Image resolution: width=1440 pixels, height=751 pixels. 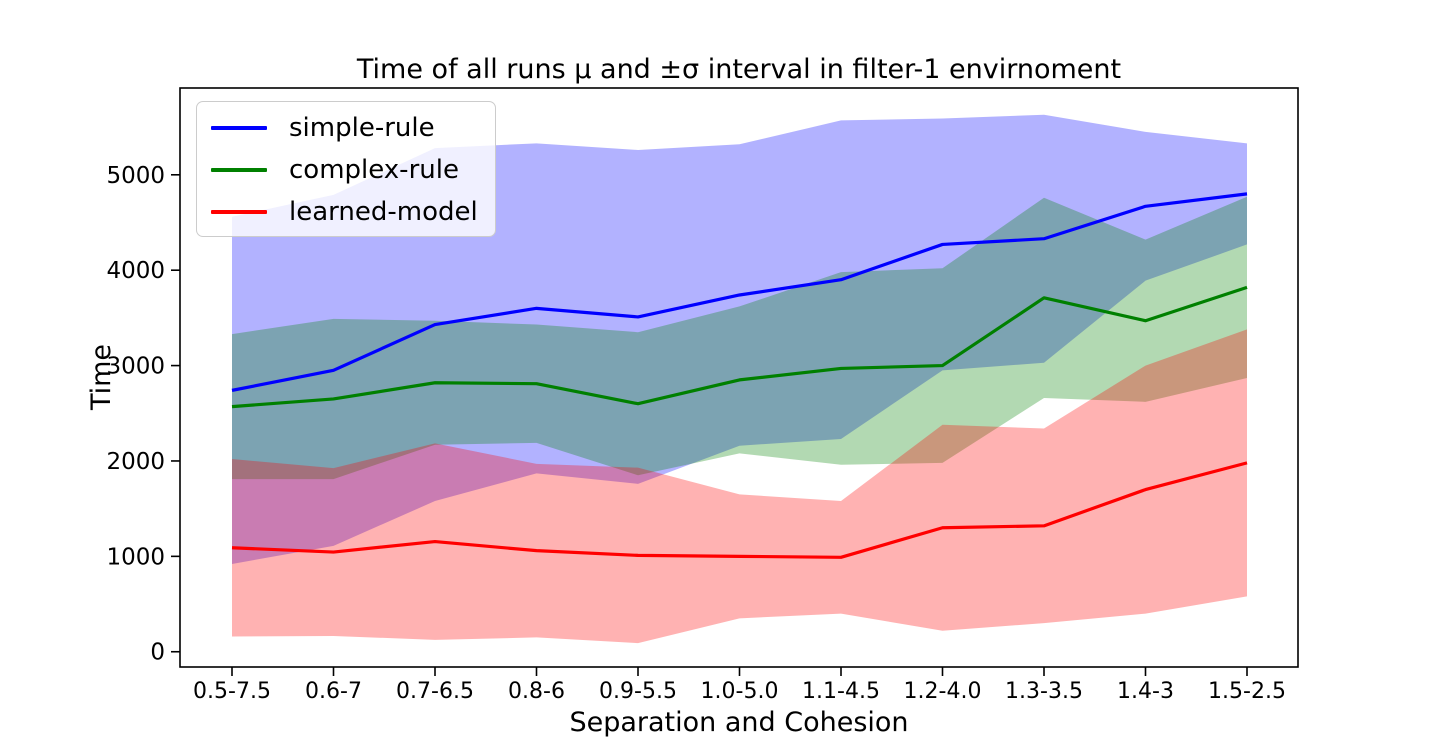 I want to click on x-tick-label: 1.5-2.5, so click(x=1247, y=691).